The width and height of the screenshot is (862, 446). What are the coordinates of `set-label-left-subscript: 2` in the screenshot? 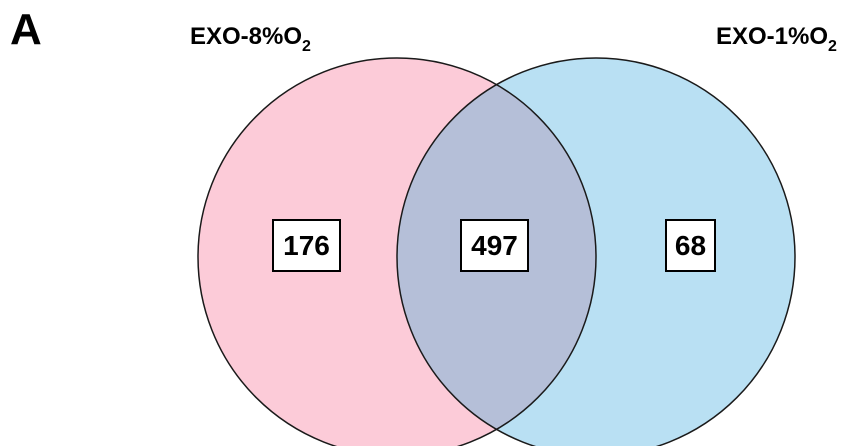 It's located at (306, 46).